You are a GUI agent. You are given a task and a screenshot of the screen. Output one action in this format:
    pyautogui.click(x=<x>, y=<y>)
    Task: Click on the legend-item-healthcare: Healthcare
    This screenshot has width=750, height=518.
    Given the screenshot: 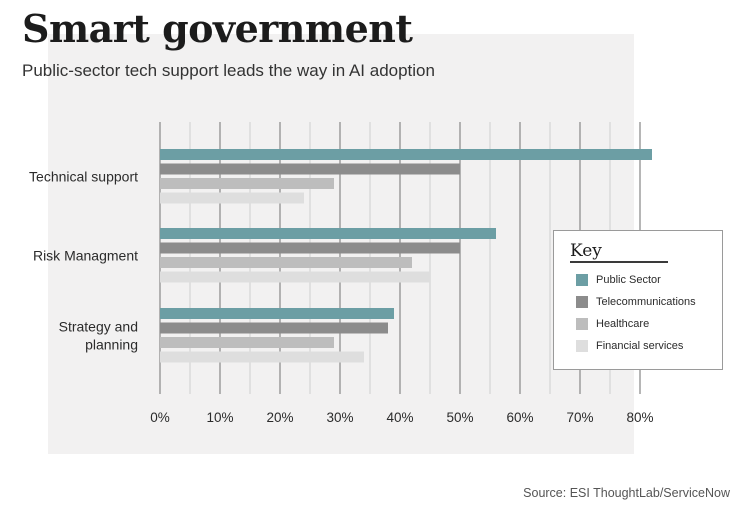 What is the action you would take?
    pyautogui.click(x=612, y=324)
    